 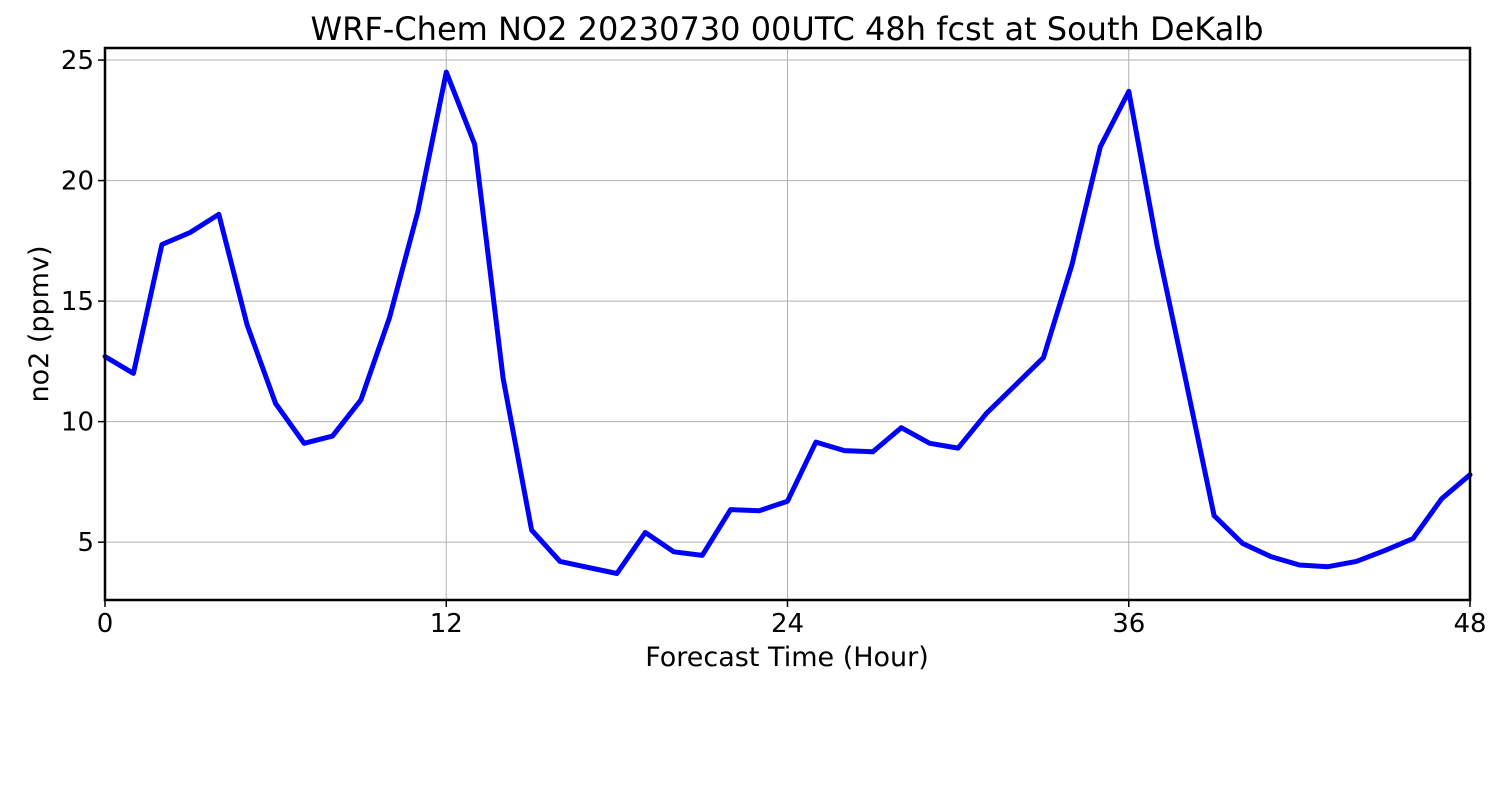 What do you see at coordinates (77, 61) in the screenshot?
I see `y-tick-label: 25` at bounding box center [77, 61].